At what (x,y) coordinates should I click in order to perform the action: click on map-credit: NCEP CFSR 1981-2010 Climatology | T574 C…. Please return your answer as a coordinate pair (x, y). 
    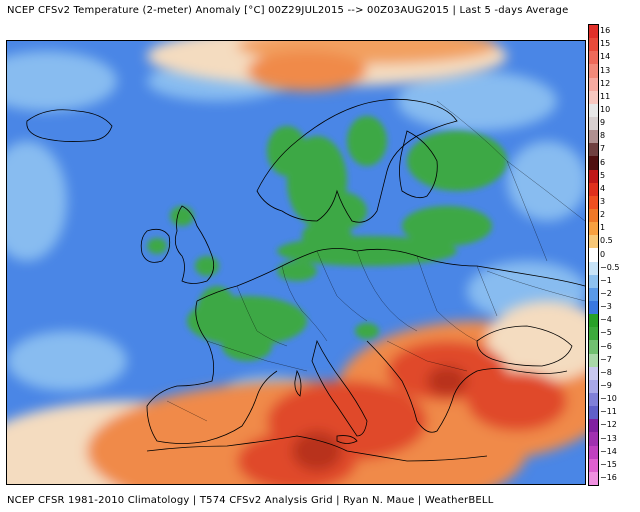
    Looking at the image, I should click on (250, 500).